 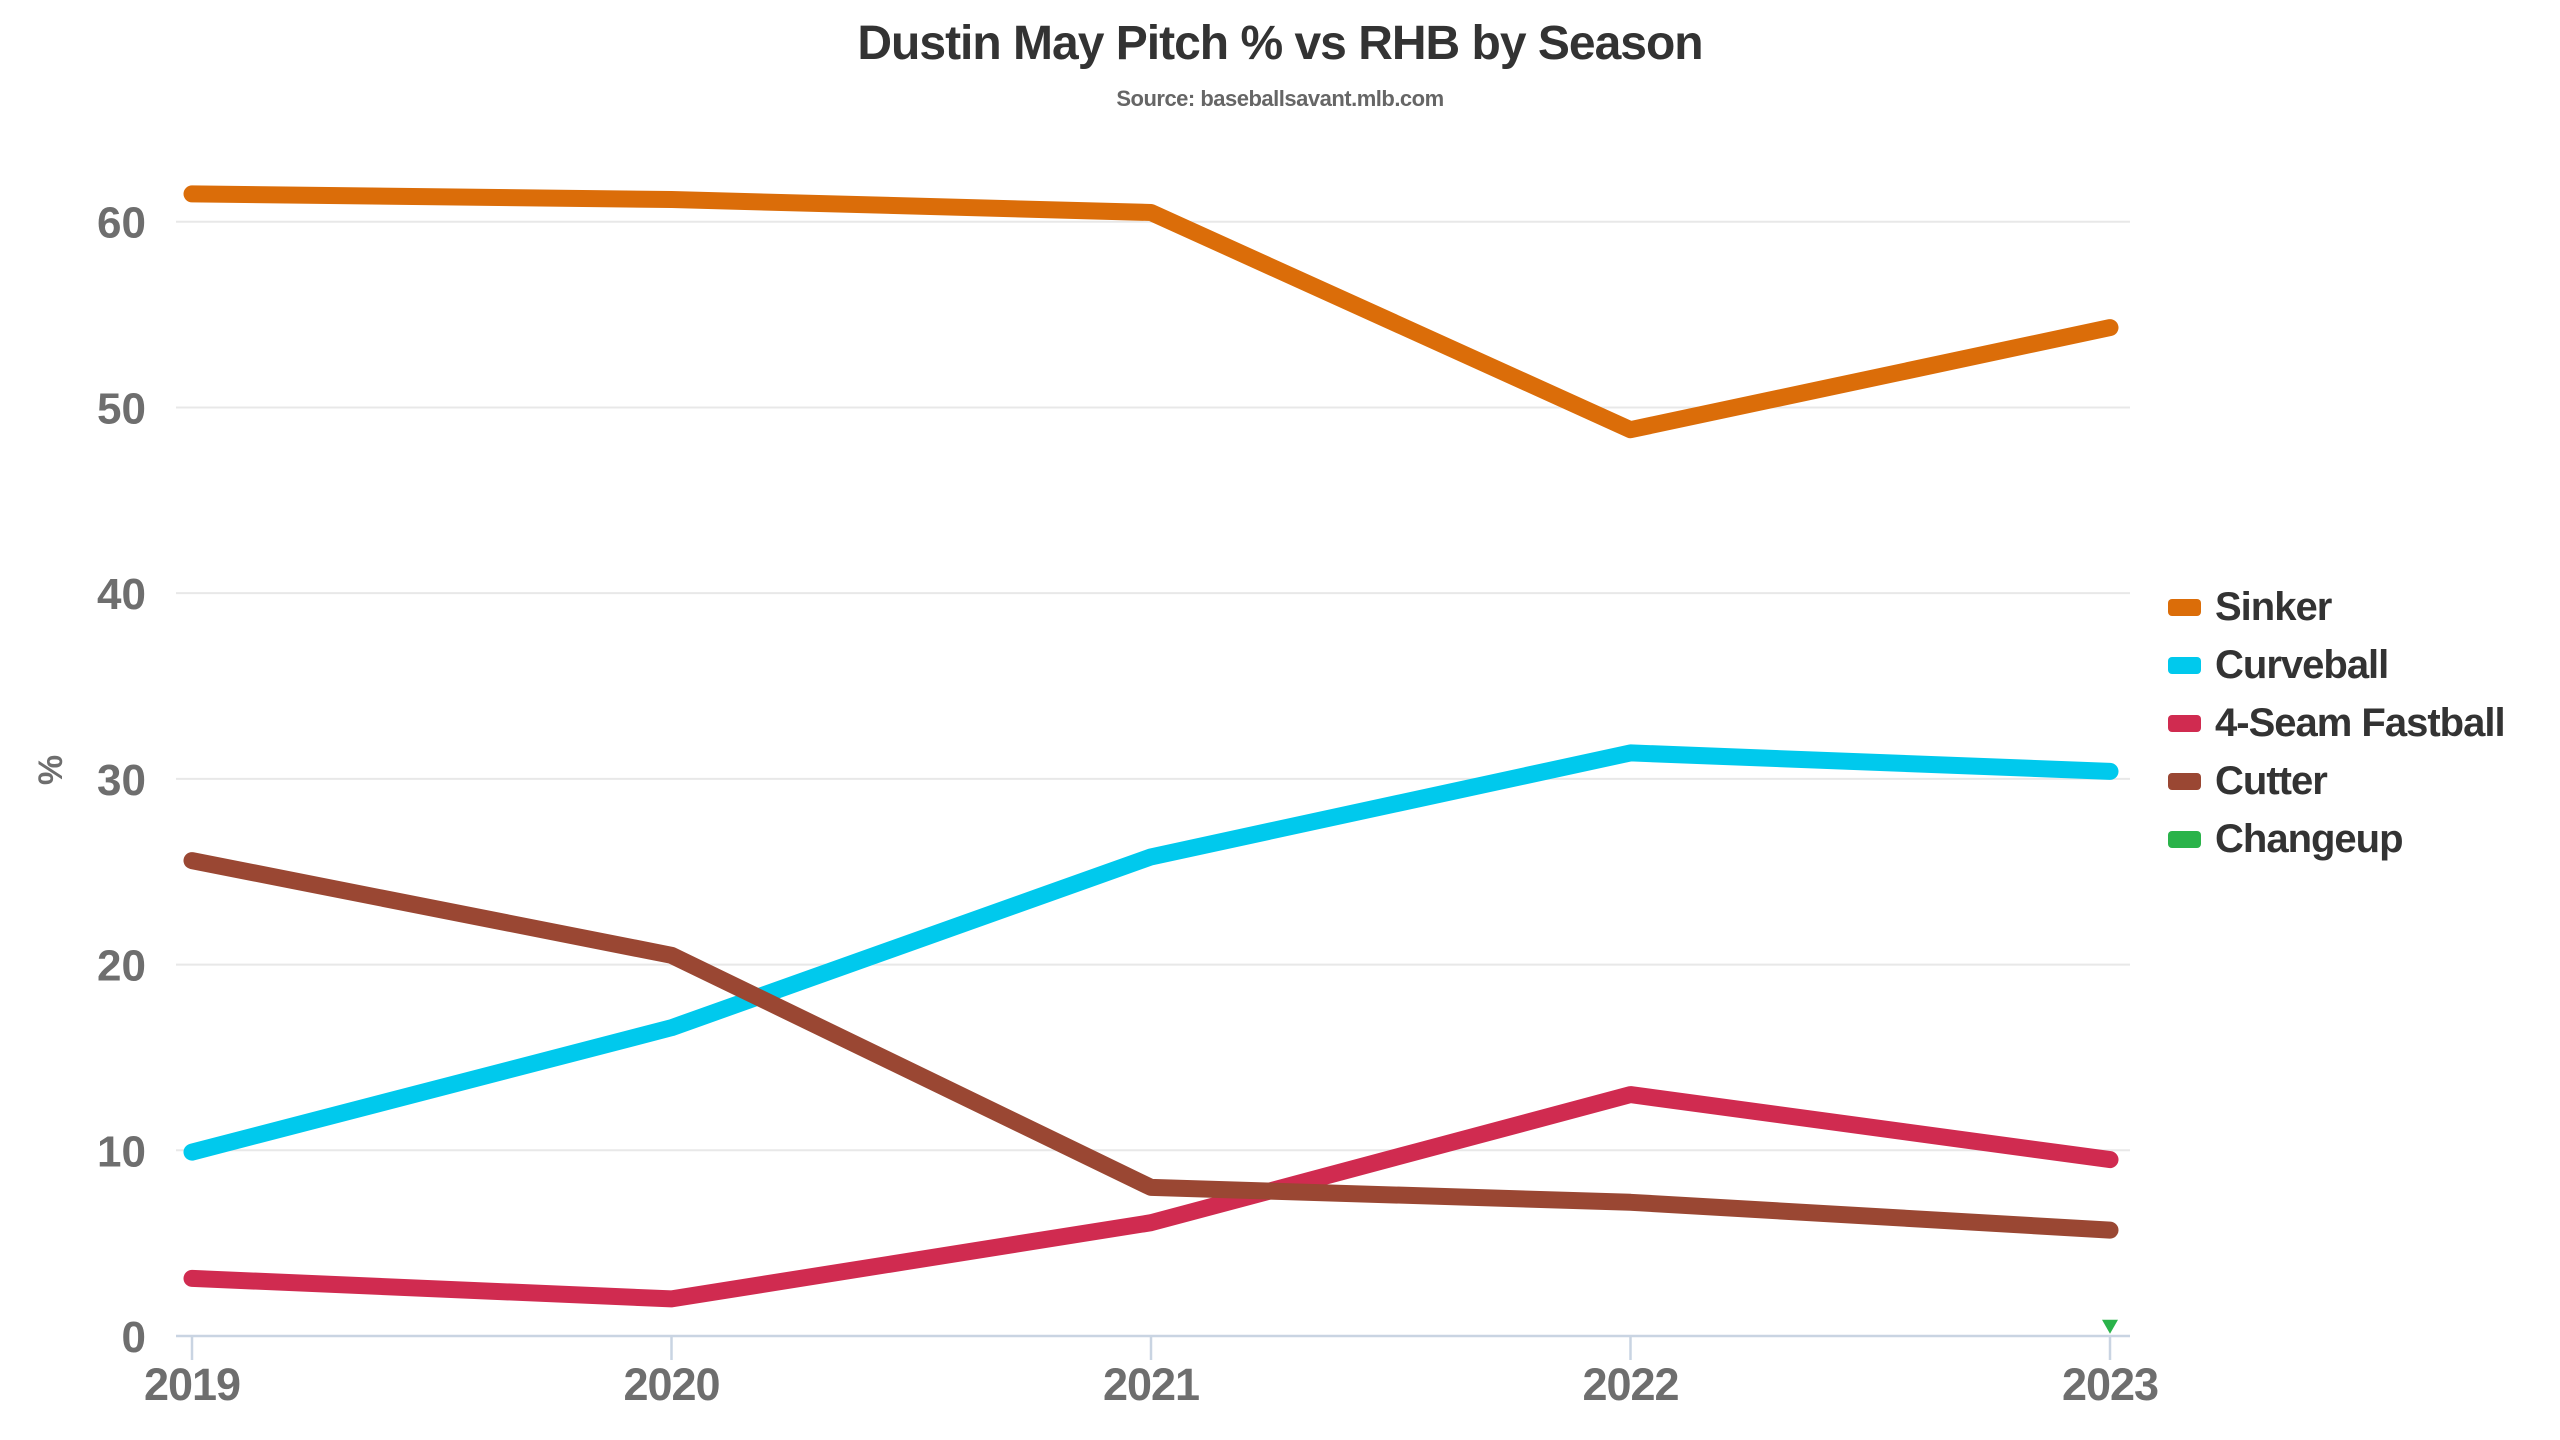 What do you see at coordinates (1151, 312) in the screenshot?
I see `series-line-sinker` at bounding box center [1151, 312].